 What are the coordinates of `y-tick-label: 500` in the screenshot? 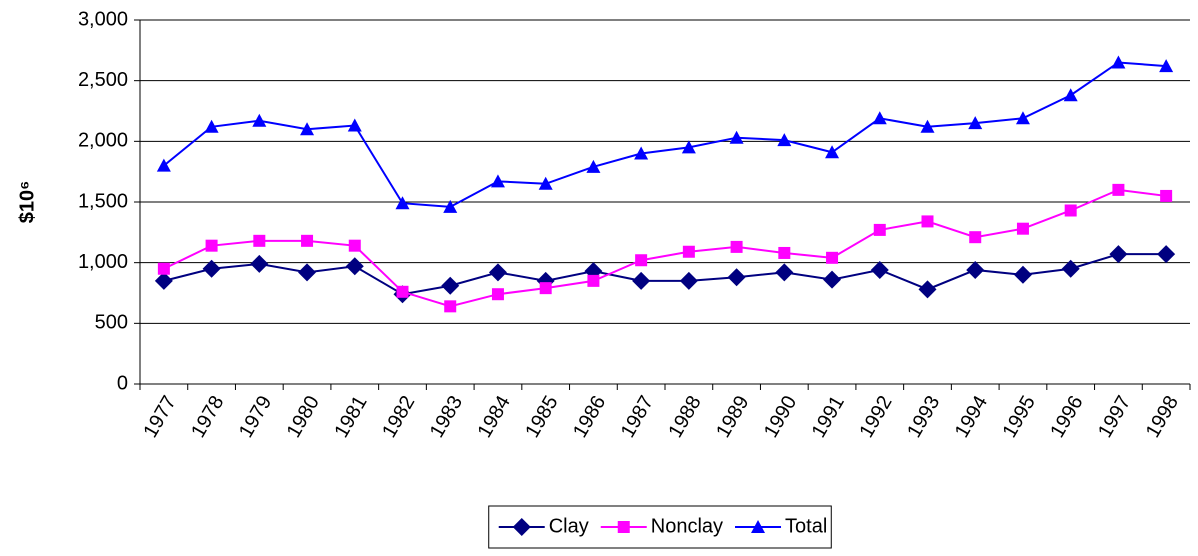 It's located at (111, 323).